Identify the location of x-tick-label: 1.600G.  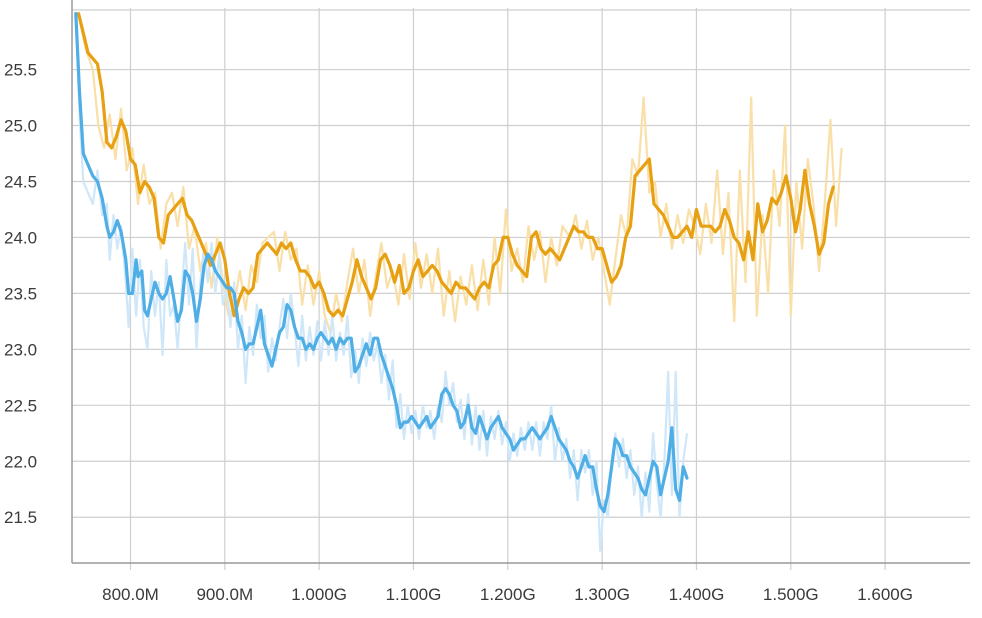
(885, 594).